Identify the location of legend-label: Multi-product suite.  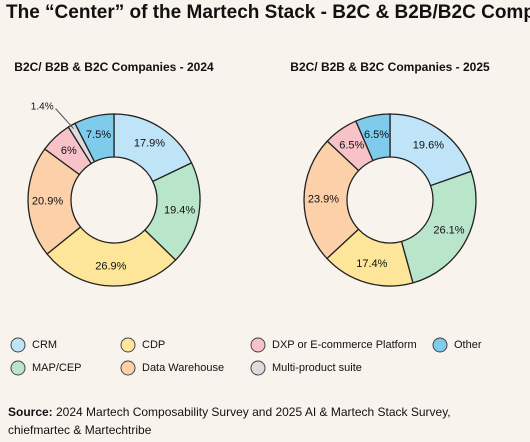
(317, 368).